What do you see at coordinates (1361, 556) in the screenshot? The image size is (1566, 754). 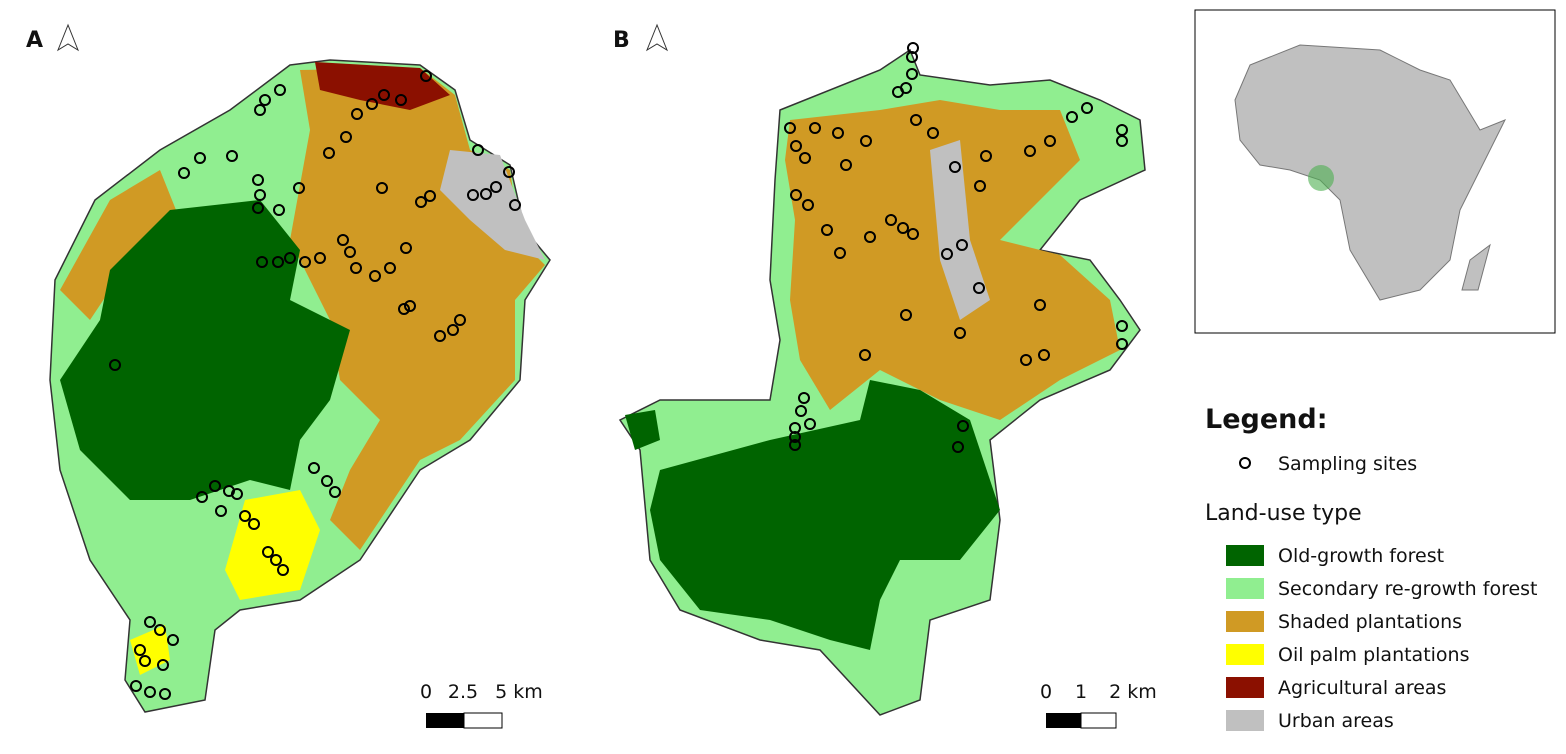 I see `legend-label: Old-growth forest` at bounding box center [1361, 556].